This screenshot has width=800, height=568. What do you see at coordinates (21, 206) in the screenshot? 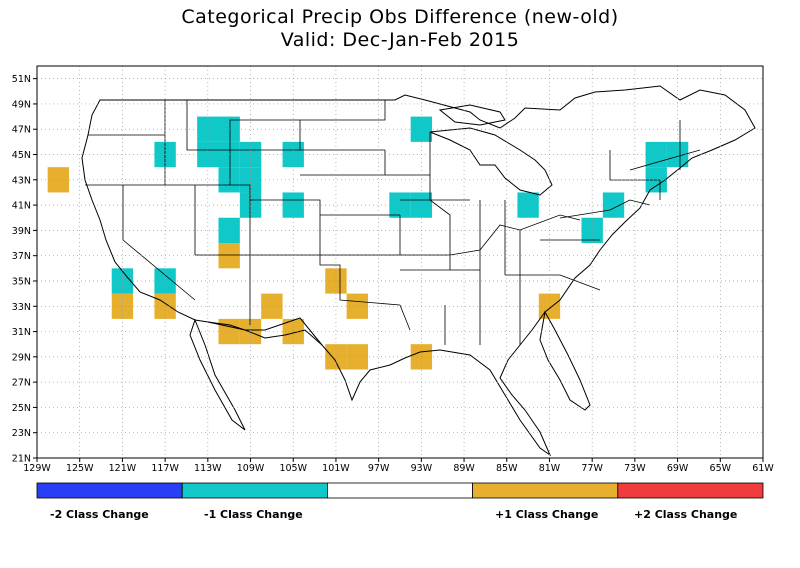
I see `lat-tick-label: 41N` at bounding box center [21, 206].